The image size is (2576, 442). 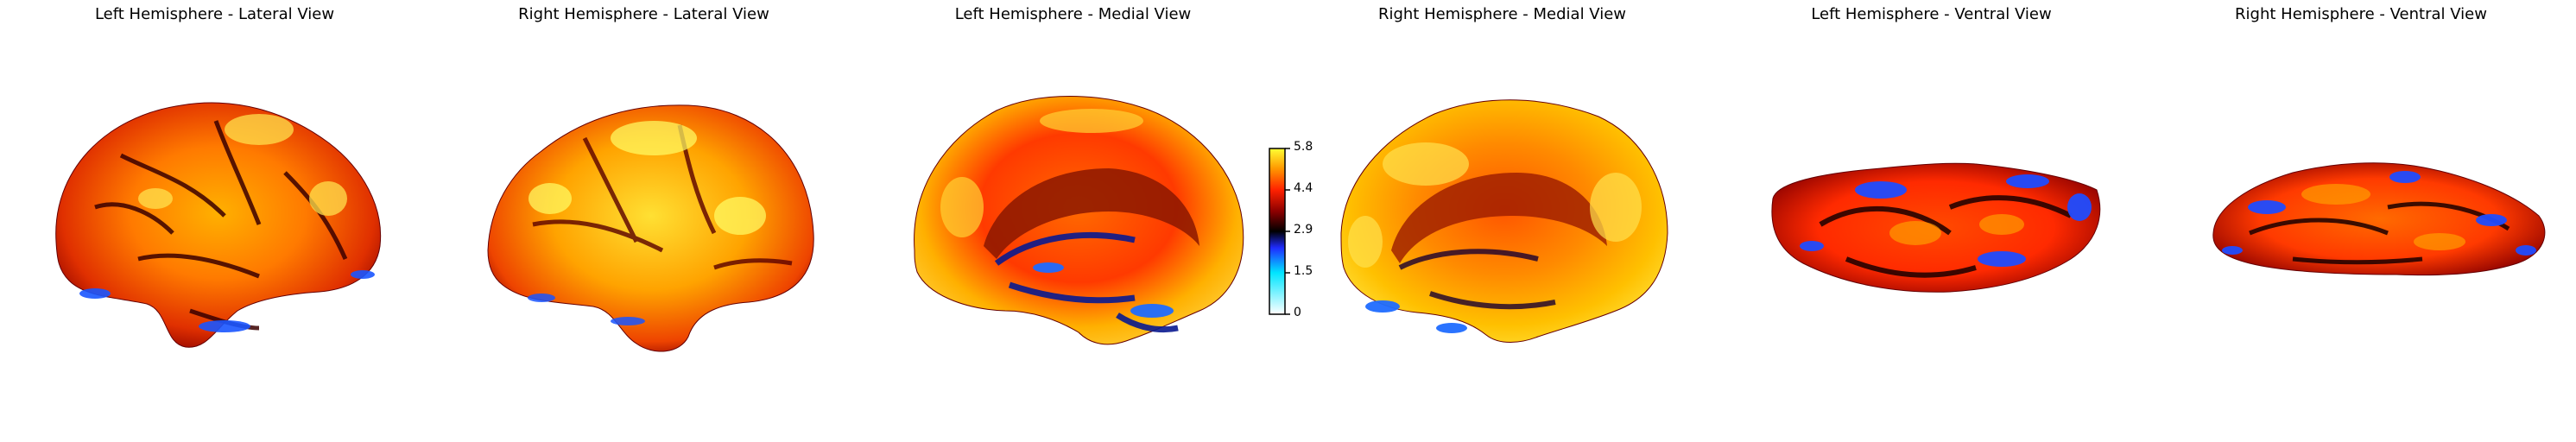 What do you see at coordinates (1079, 221) in the screenshot?
I see `brain-left-medial-image` at bounding box center [1079, 221].